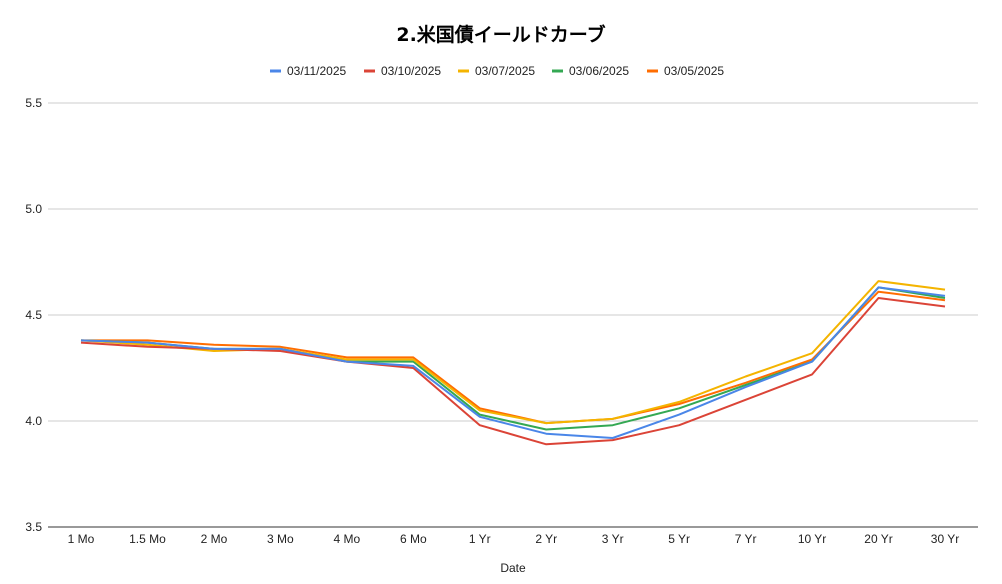  I want to click on legend-label: 03/06/2025, so click(599, 71).